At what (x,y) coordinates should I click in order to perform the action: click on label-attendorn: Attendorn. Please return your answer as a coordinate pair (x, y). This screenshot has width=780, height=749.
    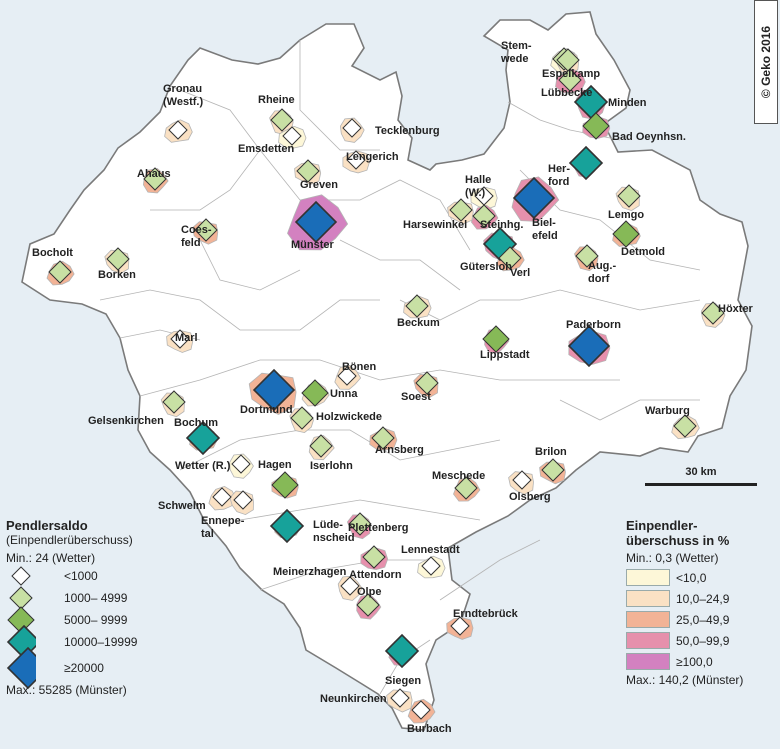
    Looking at the image, I should click on (375, 575).